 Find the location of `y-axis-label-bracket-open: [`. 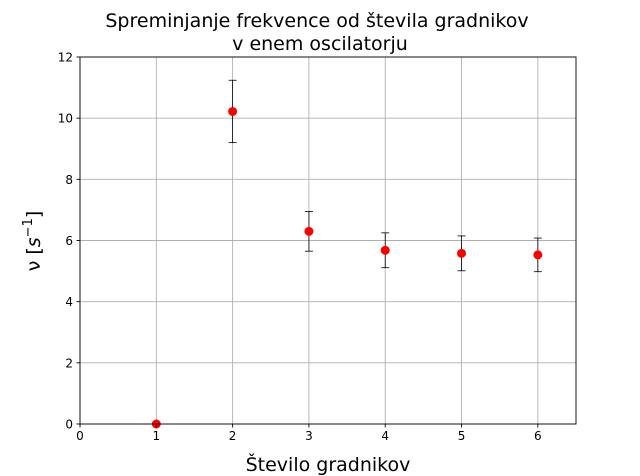

y-axis-label-bracket-open: [ is located at coordinates (34, 250).